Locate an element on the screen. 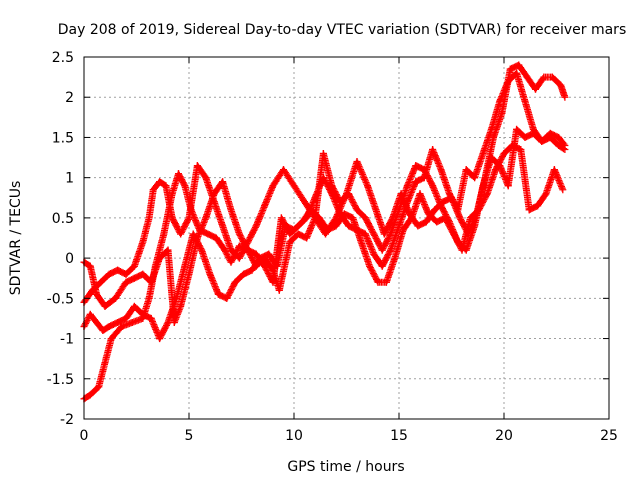  y-tick-label: 2 is located at coordinates (69, 98).